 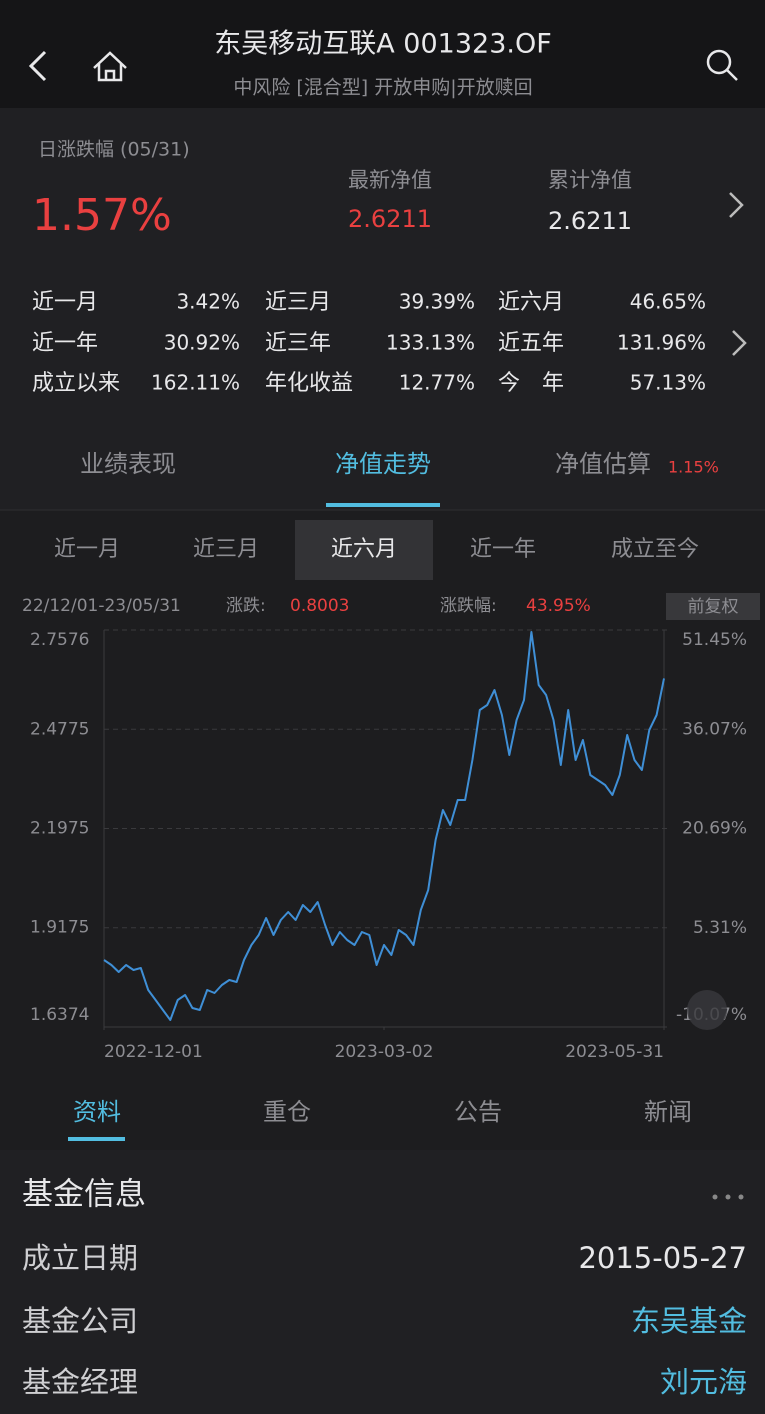 What do you see at coordinates (736, 205) in the screenshot?
I see `nav-chevron` at bounding box center [736, 205].